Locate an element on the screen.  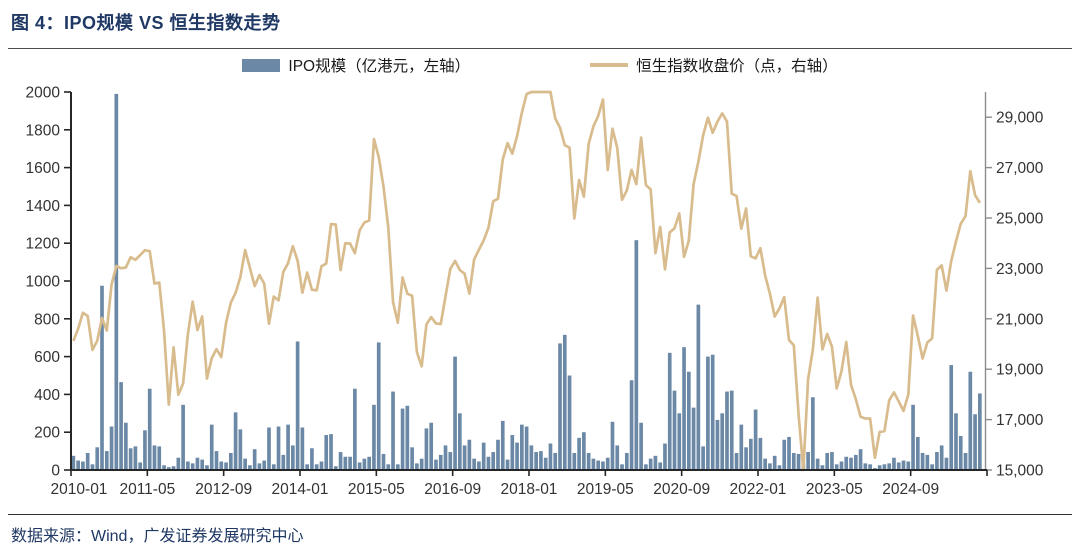
svg-text: 19,000 is located at coordinates (1020, 370).